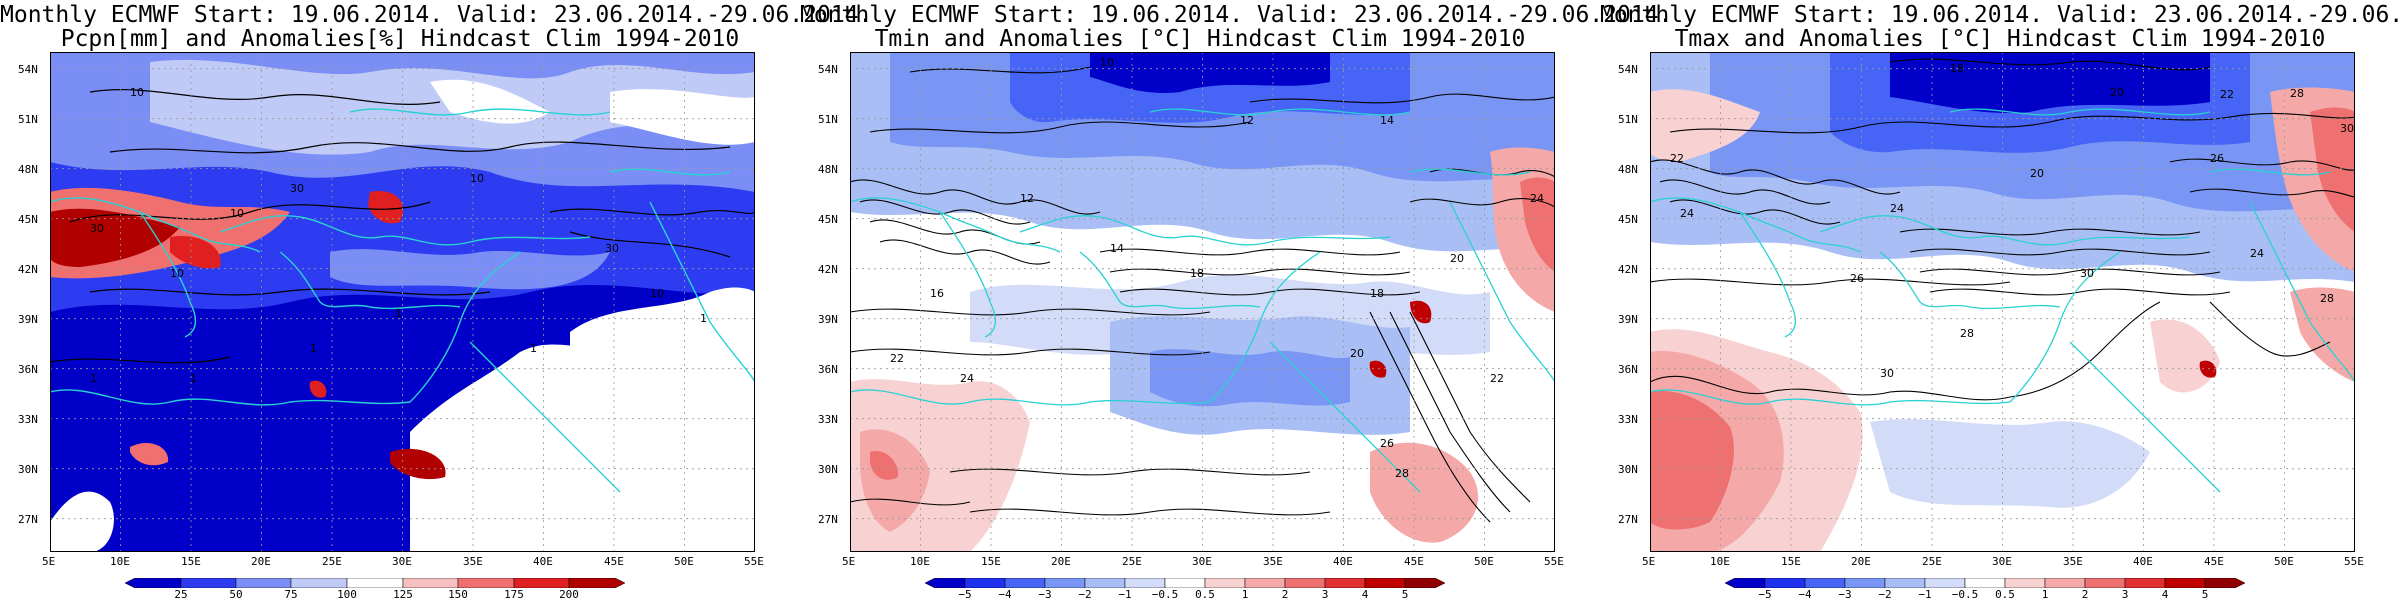 This screenshot has width=2400, height=601. Describe the element at coordinates (403, 594) in the screenshot. I see `colorbar-label: 125` at that location.